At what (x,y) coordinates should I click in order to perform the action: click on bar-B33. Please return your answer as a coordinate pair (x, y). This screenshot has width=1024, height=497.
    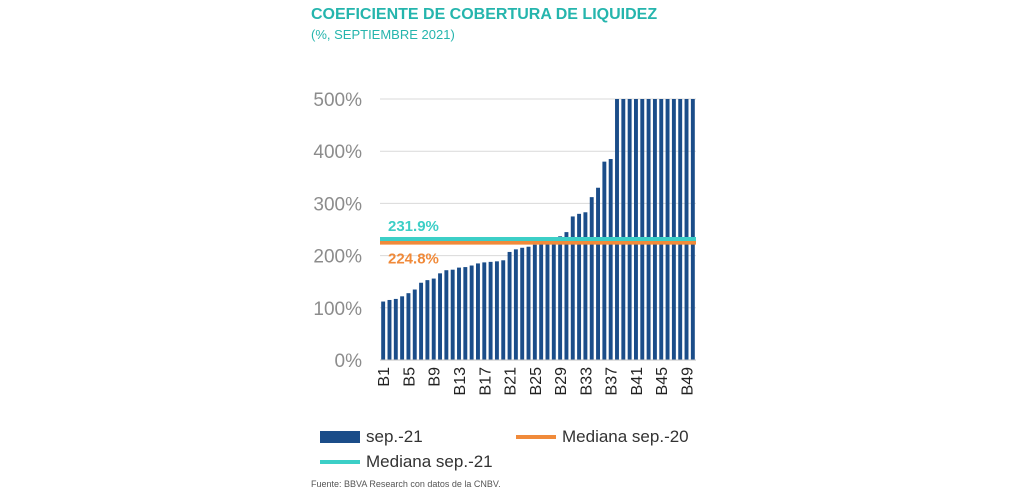
    Looking at the image, I should click on (585, 286).